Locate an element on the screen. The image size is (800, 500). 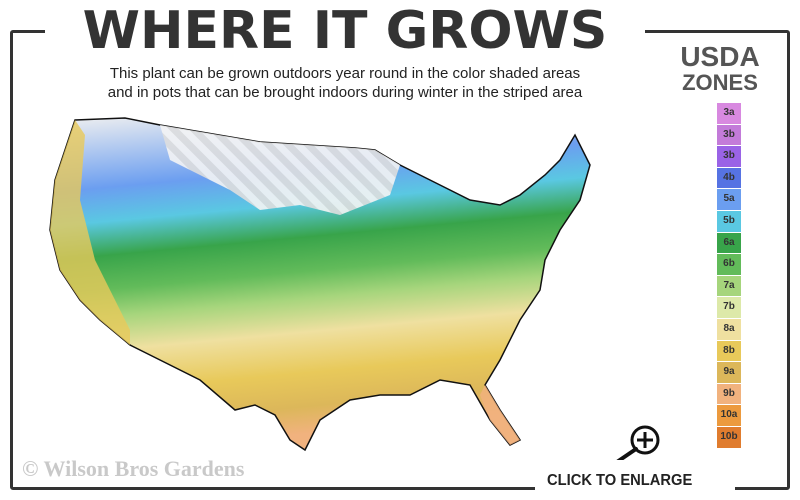
page-title: WHERE IT GROWS is located at coordinates (345, 31).